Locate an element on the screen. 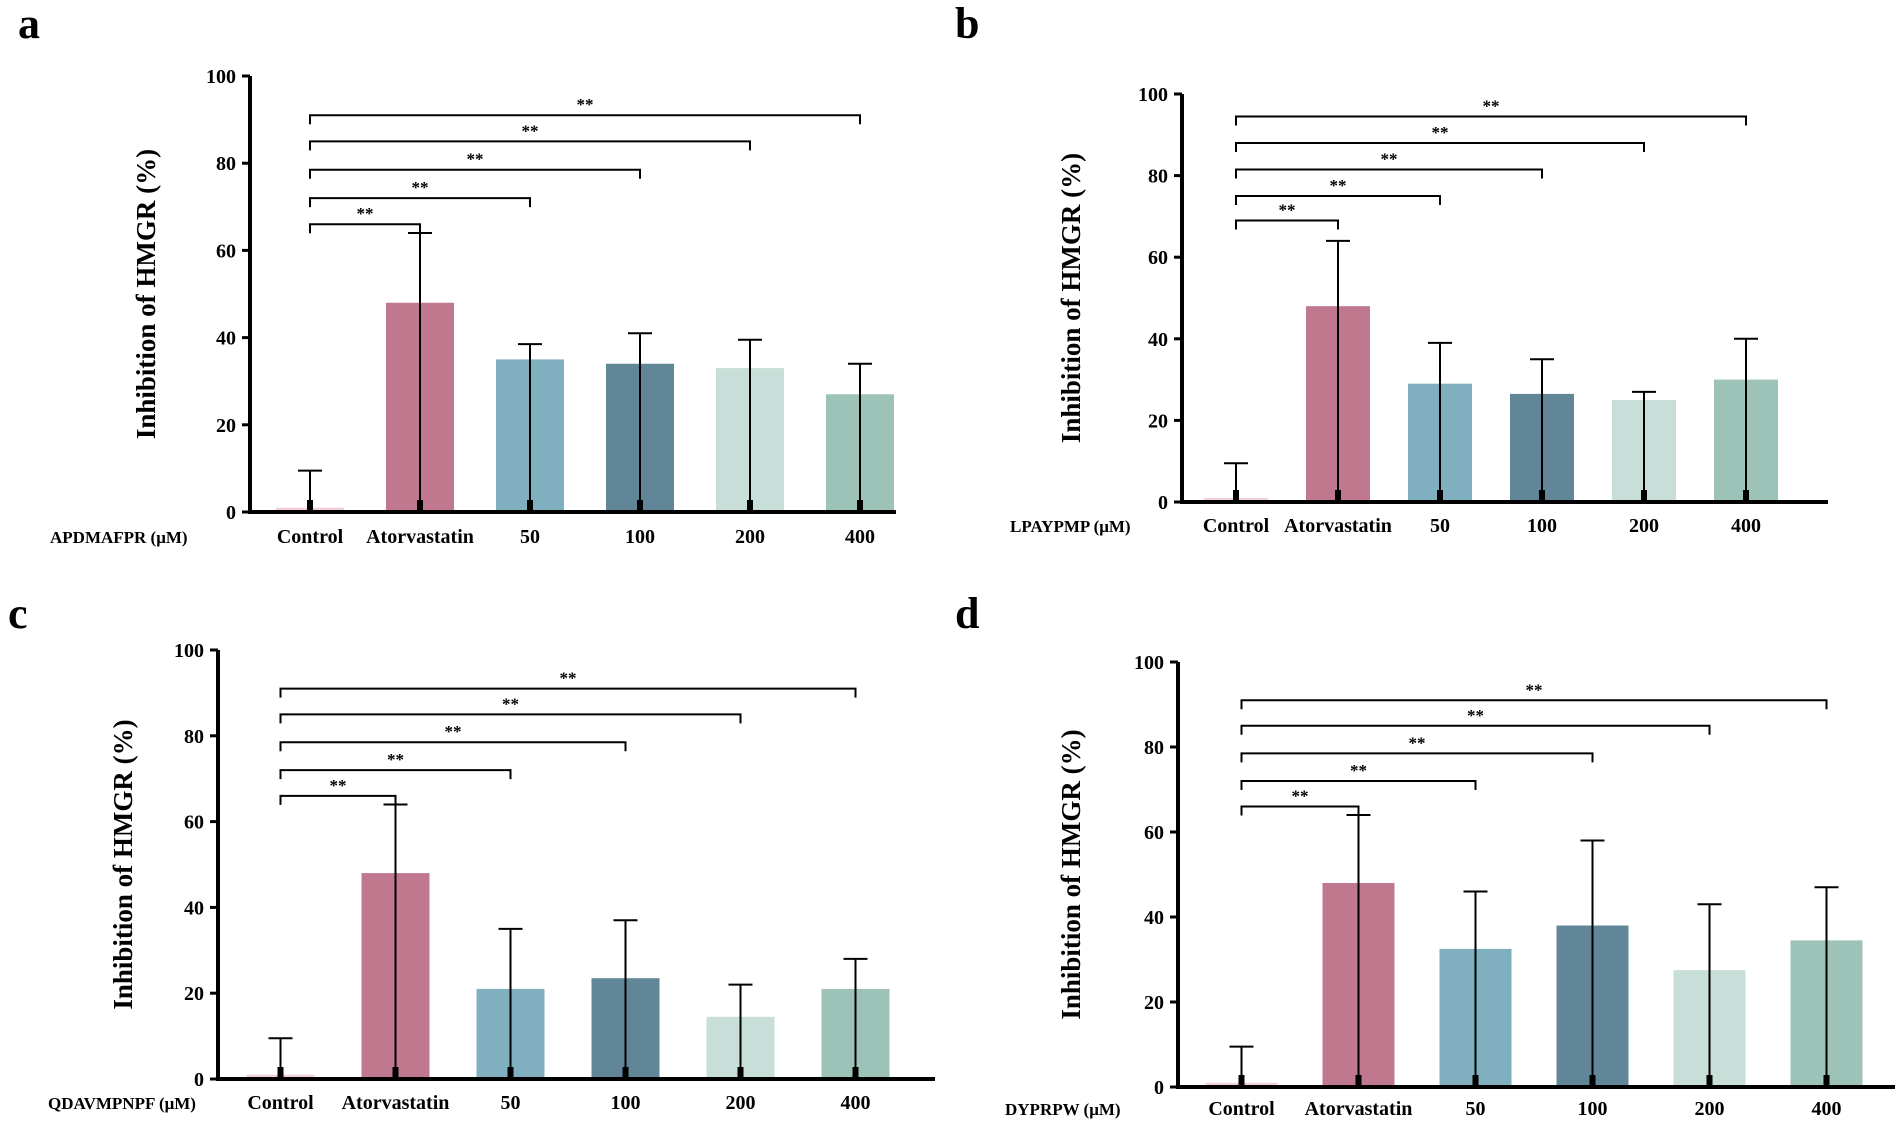  panel-letter: c is located at coordinates (18, 613).